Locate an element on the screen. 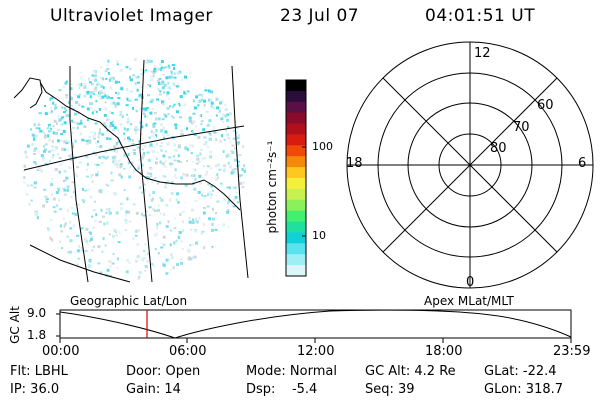 The height and width of the screenshot is (400, 600). left-panel-caption: Geographic Lat/Lon is located at coordinates (129, 301).